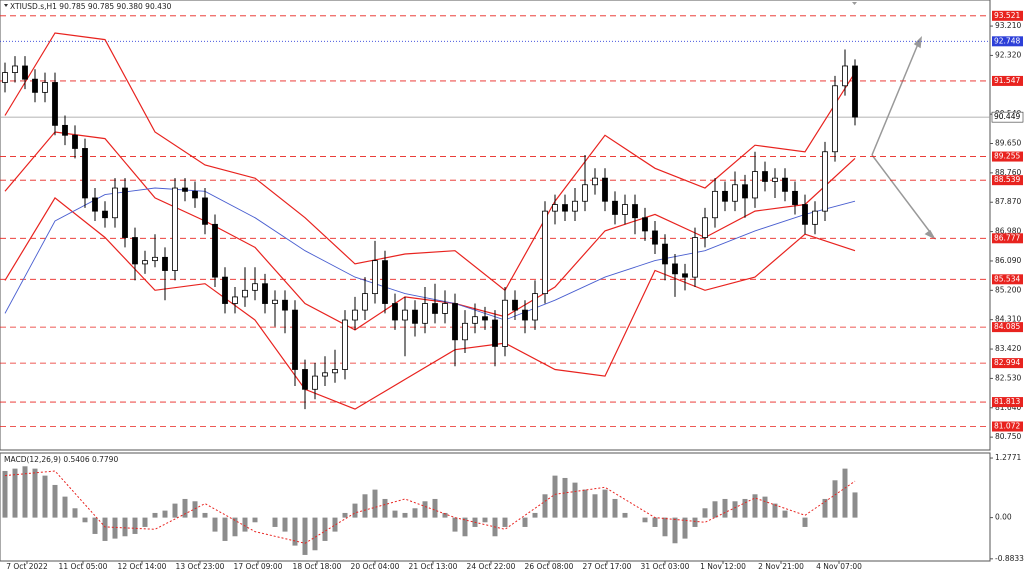 This screenshot has height=573, width=1024. Describe the element at coordinates (1007, 15) in the screenshot. I see `level-label: 93.521` at that location.